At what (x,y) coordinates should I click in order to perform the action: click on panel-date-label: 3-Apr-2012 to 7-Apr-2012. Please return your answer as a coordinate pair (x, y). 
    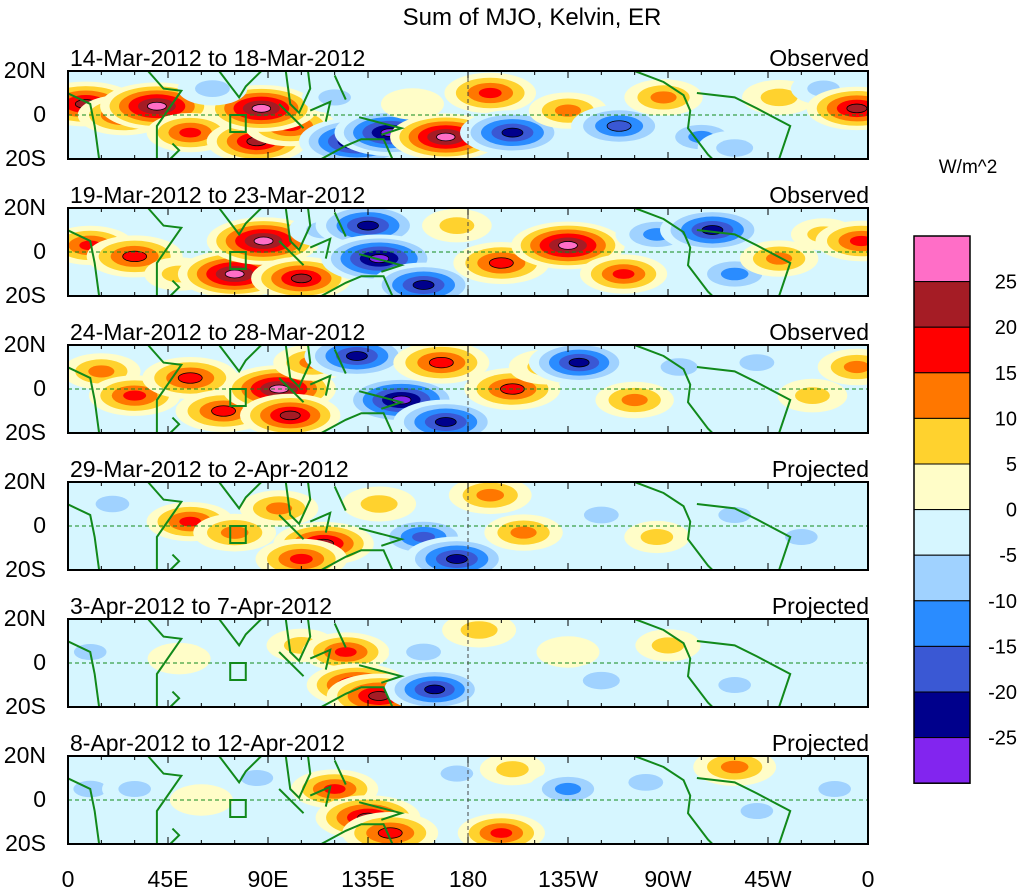
    Looking at the image, I should click on (201, 606).